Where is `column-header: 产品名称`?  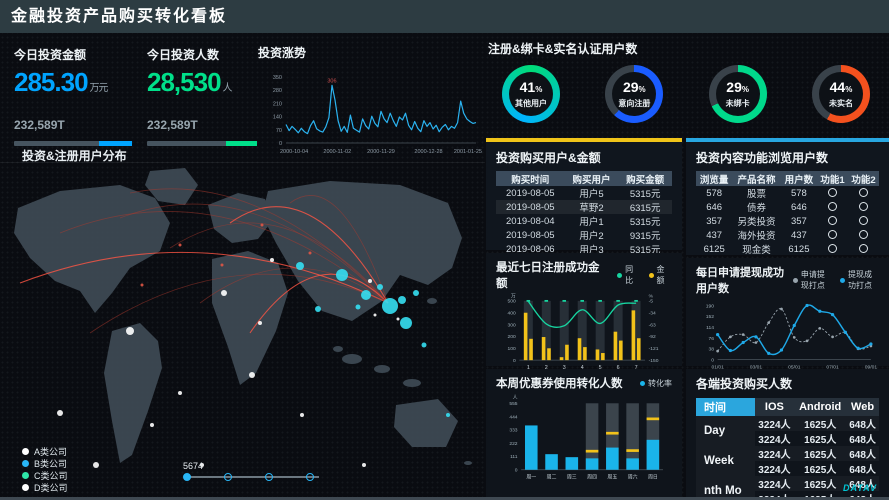 column-header: 产品名称 is located at coordinates (756, 178).